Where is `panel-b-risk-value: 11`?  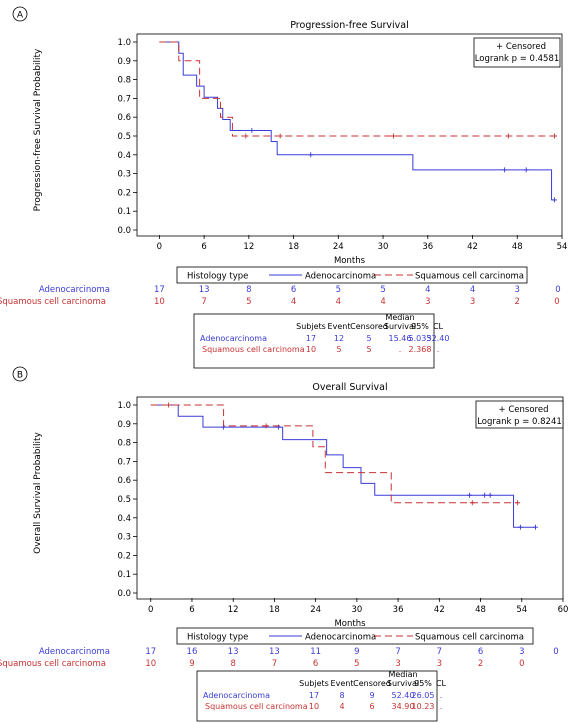
panel-b-risk-value: 11 is located at coordinates (315, 652).